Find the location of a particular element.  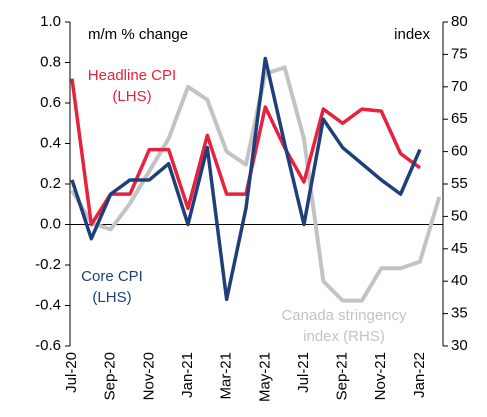

y2-tick-label: 40 is located at coordinates (459, 280).